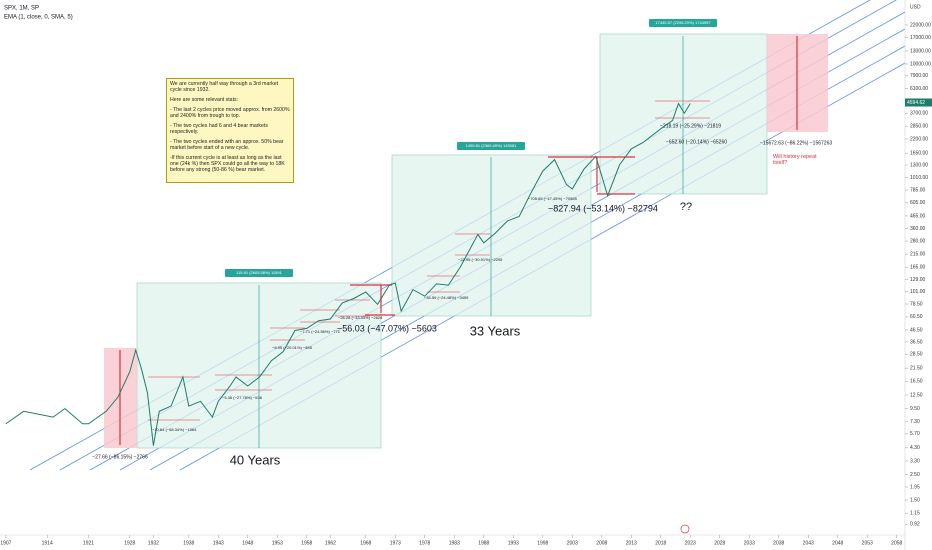  Describe the element at coordinates (601, 543) in the screenshot. I see `x-tick-label: 2008` at that location.